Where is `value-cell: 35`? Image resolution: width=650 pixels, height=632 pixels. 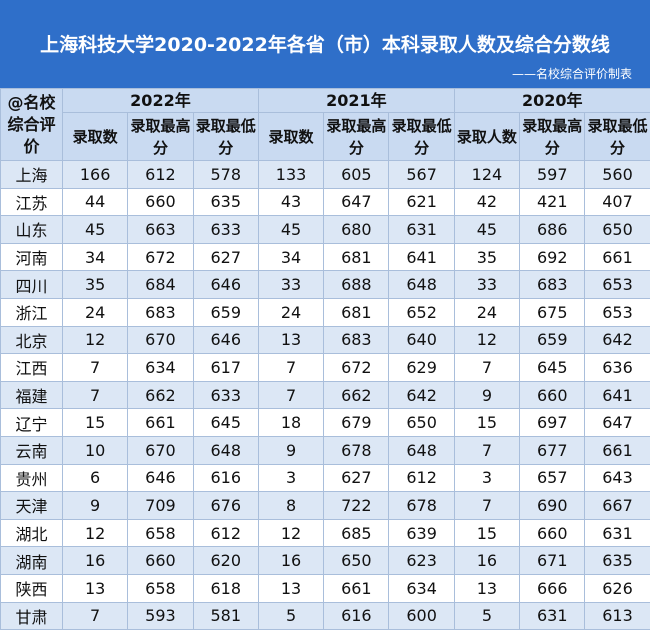
value-cell: 35 is located at coordinates (95, 284).